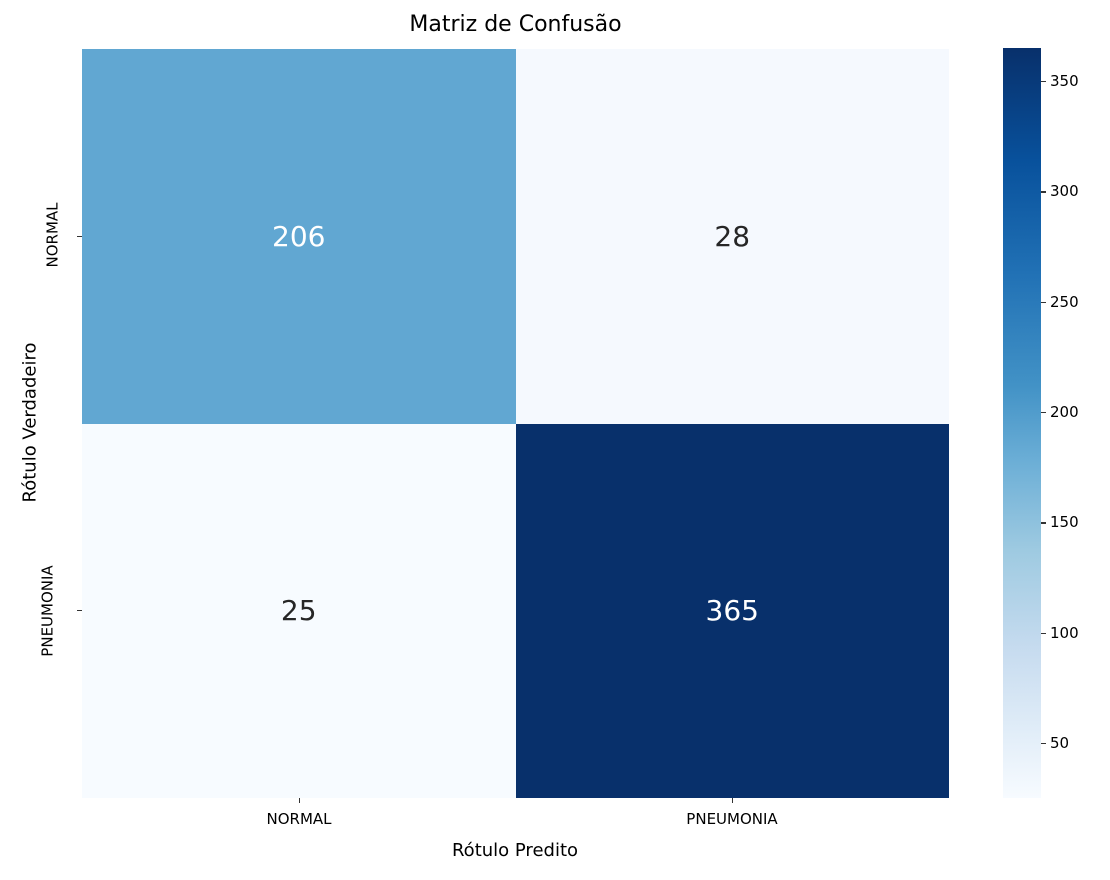 This screenshot has height=880, width=1110. I want to click on x-tick-label-normal: NORMAL, so click(299, 819).